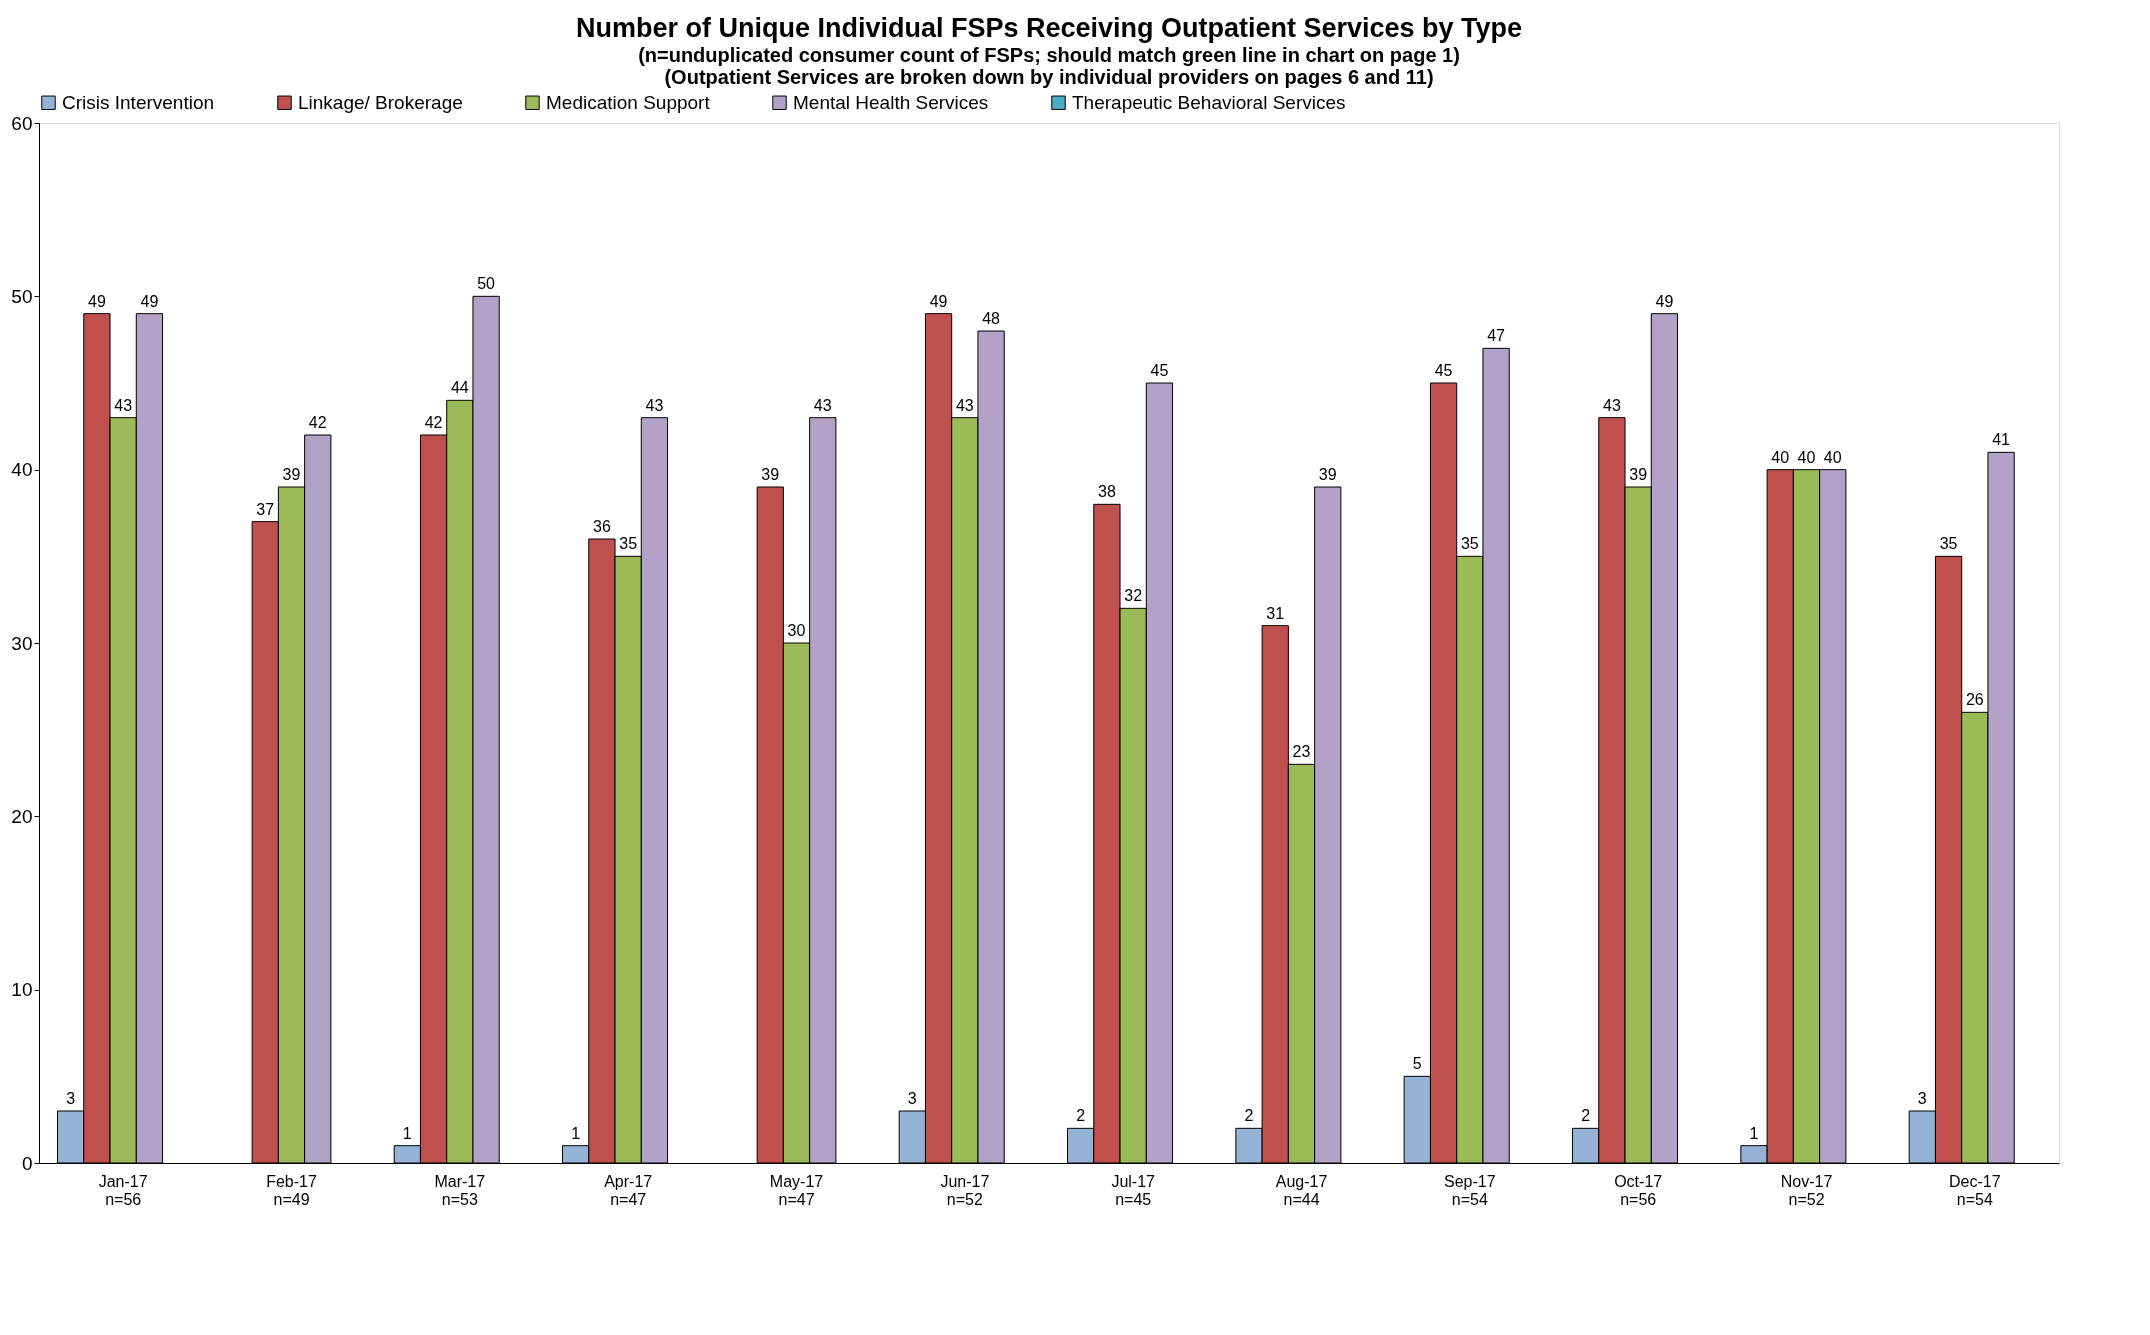  What do you see at coordinates (486, 284) in the screenshot?
I see `data-label: 50` at bounding box center [486, 284].